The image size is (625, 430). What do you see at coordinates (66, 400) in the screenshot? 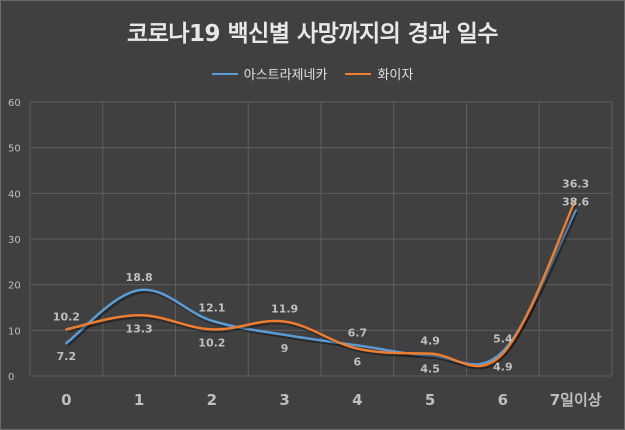
I see `x-tick-label: 0` at bounding box center [66, 400].